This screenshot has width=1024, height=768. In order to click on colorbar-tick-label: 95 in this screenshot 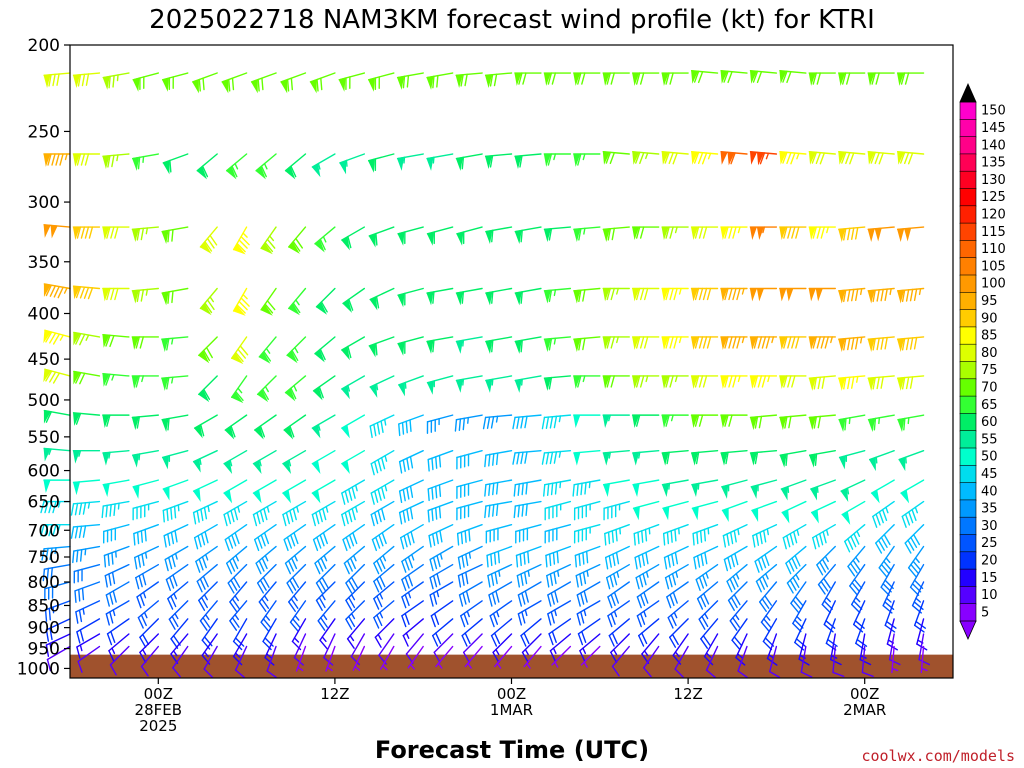, I will do `click(989, 301)`.